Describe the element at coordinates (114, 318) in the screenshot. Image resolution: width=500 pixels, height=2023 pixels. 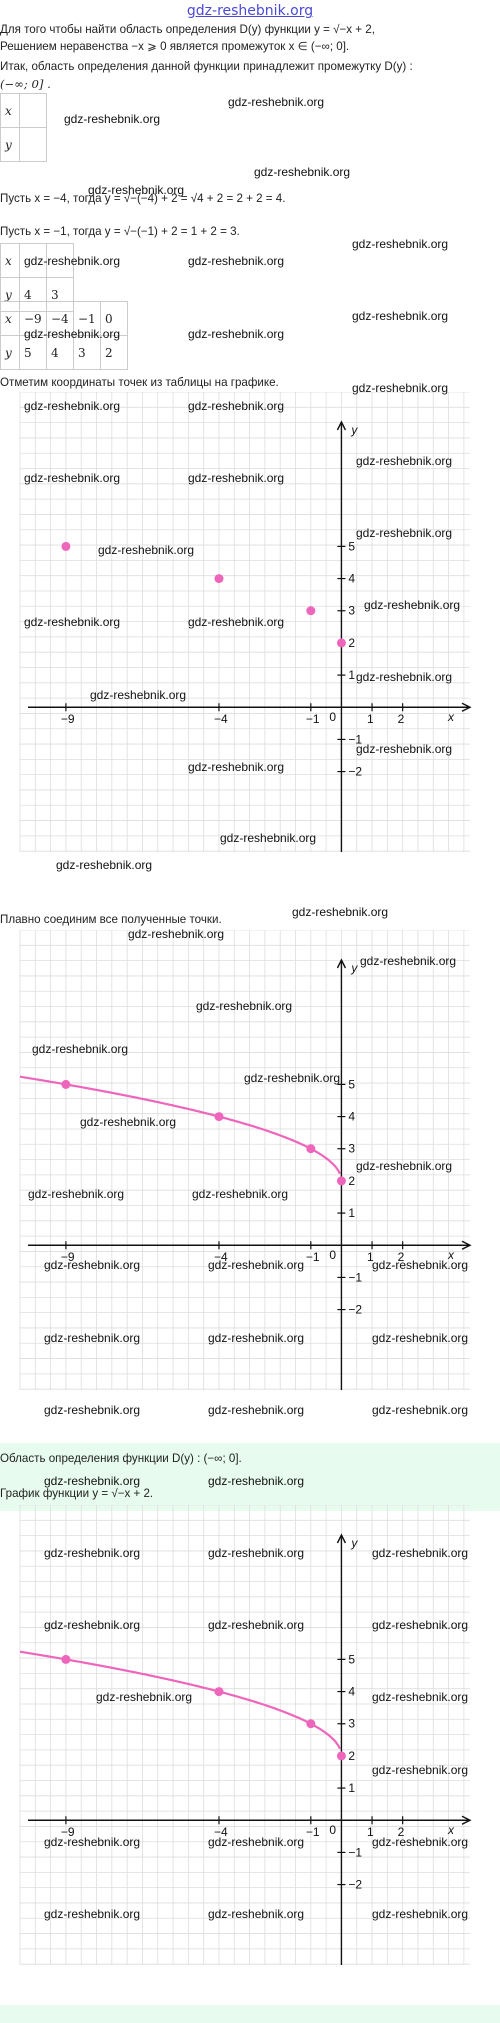
I see `table-cell: 0` at that location.